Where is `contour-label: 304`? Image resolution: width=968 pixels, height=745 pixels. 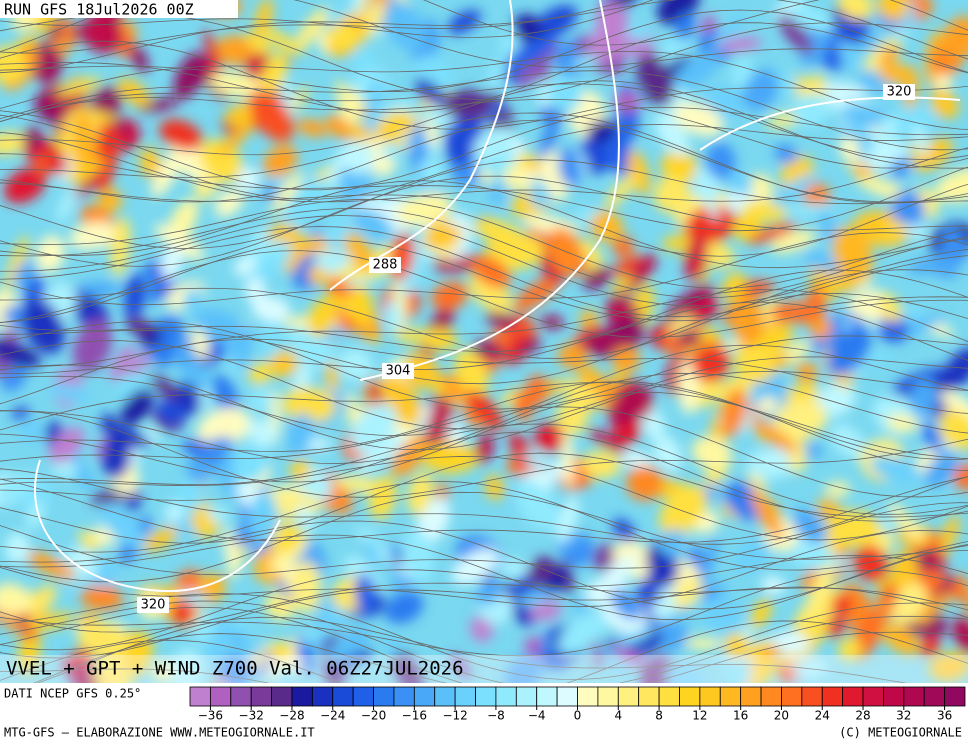
contour-label: 304 is located at coordinates (398, 371).